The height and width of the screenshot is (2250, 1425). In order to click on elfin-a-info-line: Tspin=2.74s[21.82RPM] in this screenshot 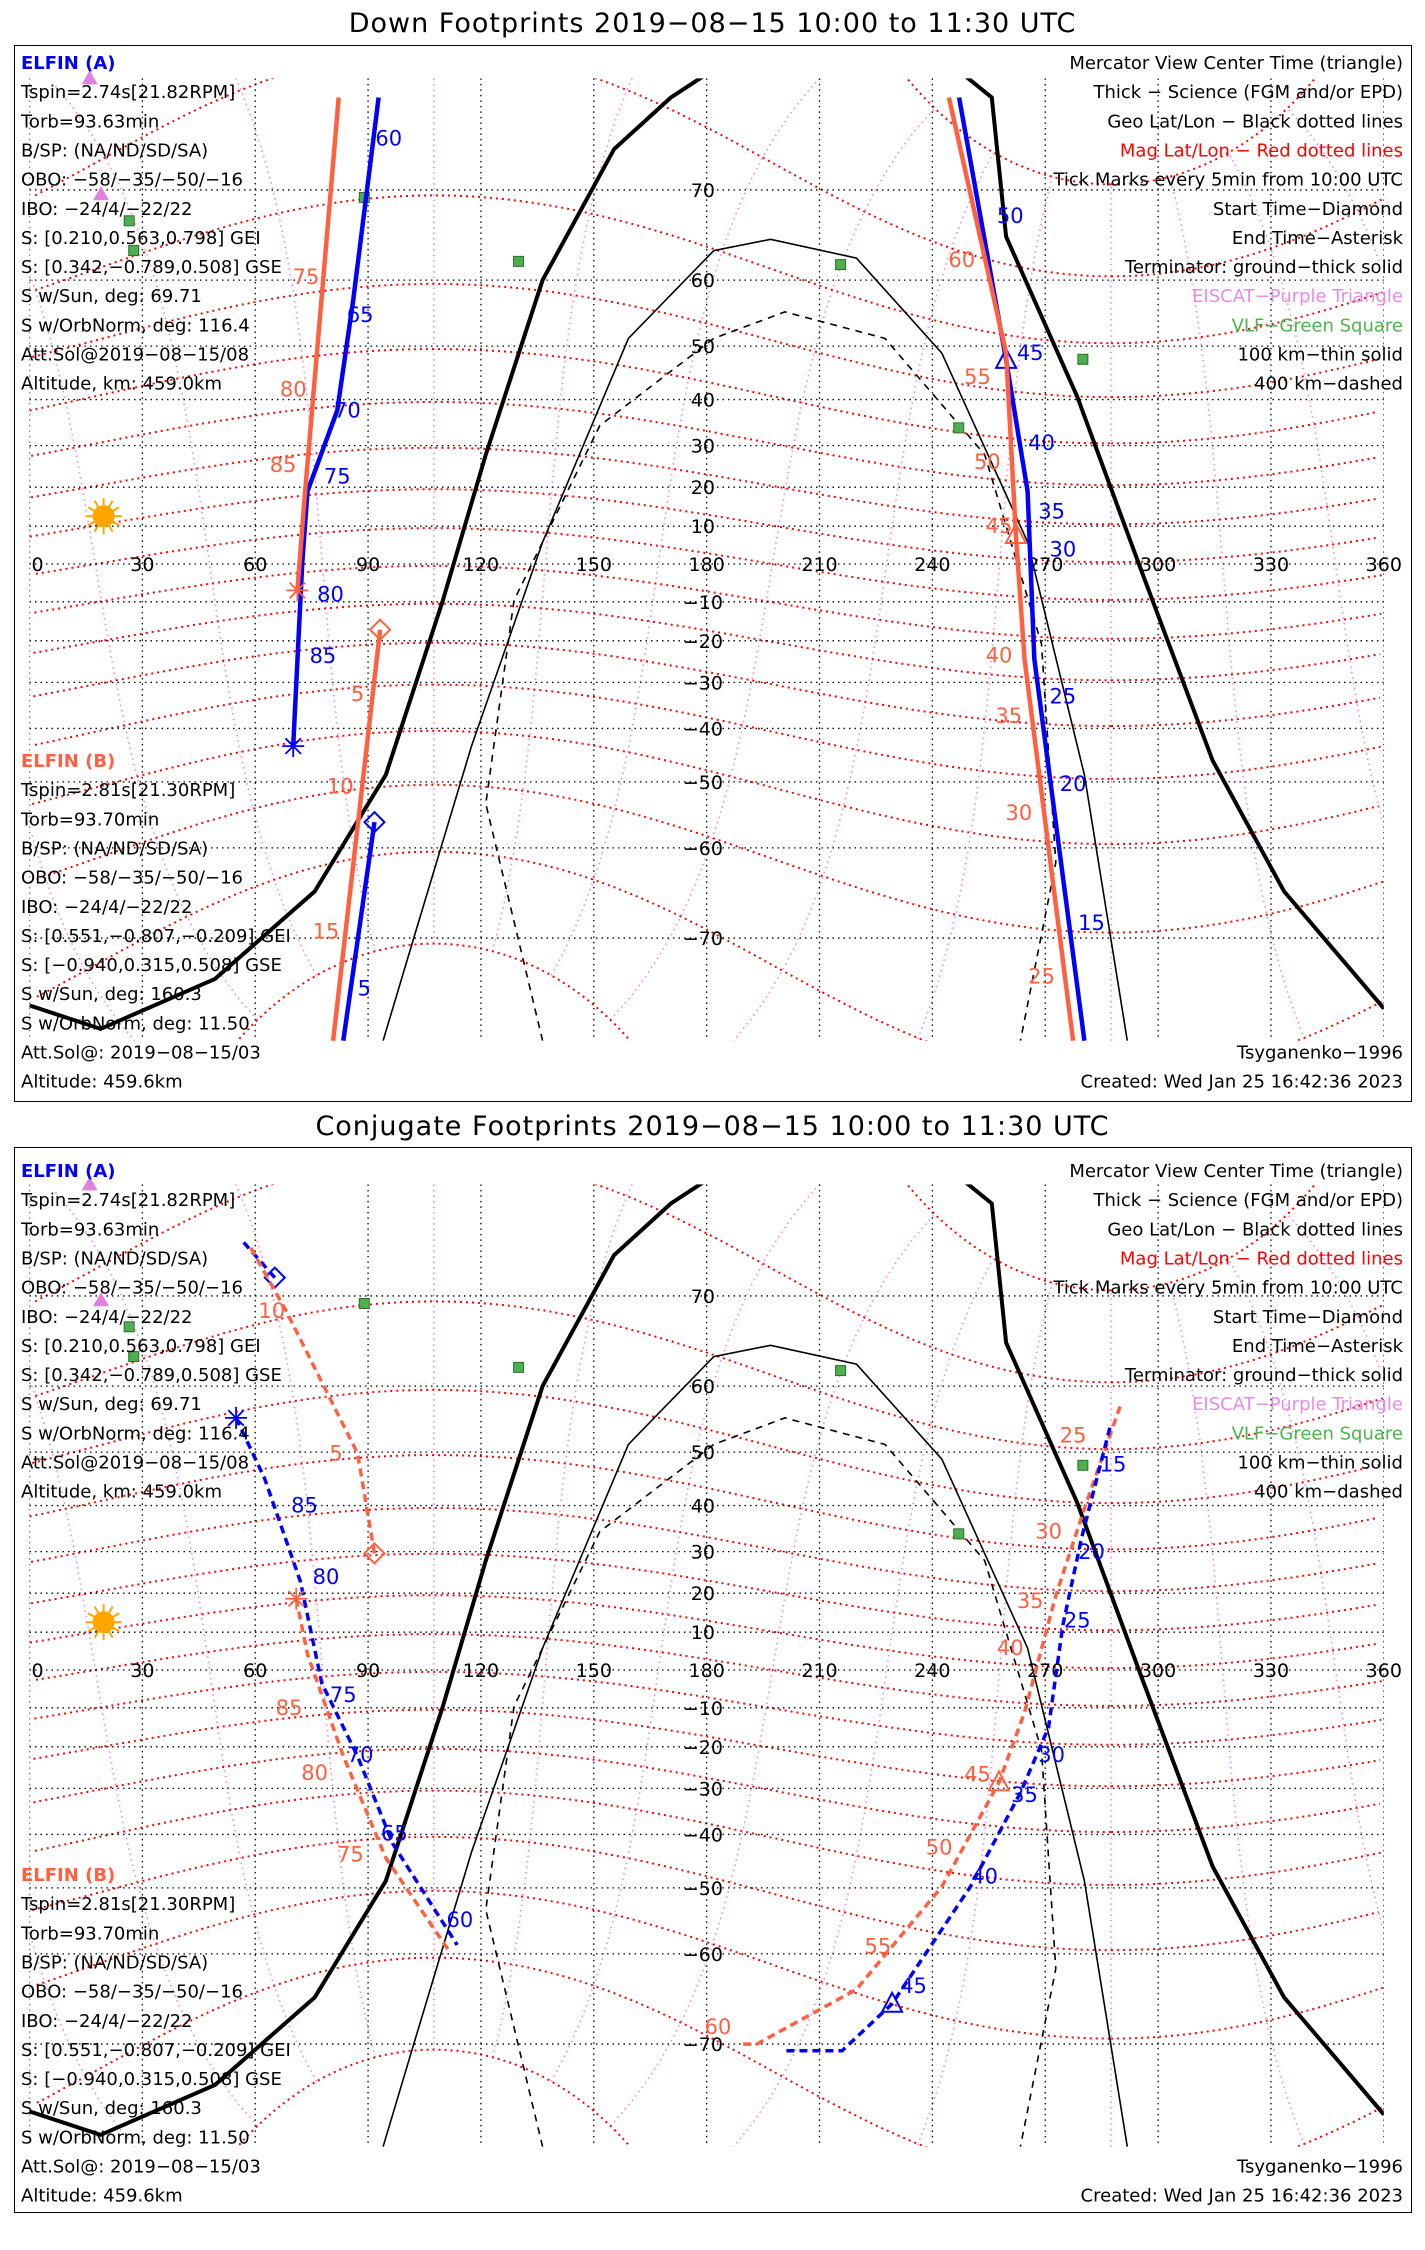, I will do `click(127, 1200)`.